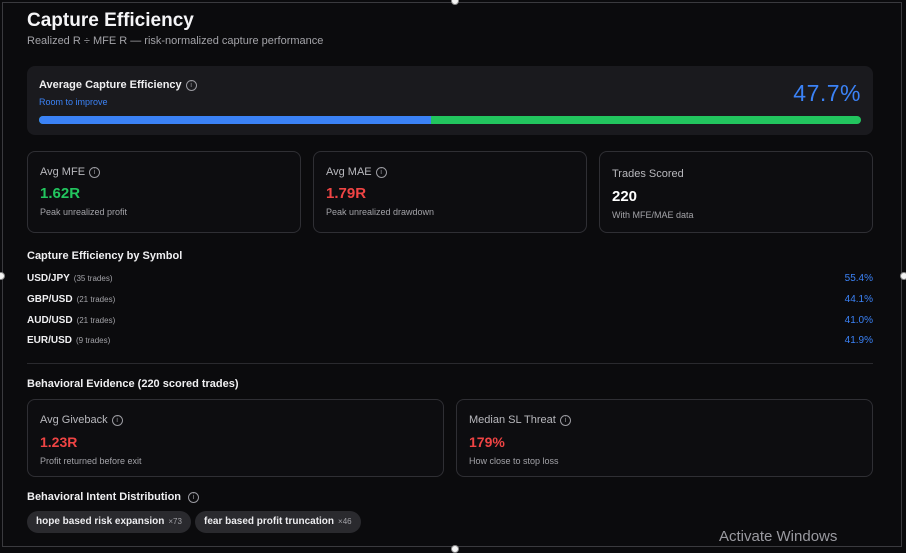 This screenshot has height=553, width=906. I want to click on intent-chip: hope based risk expansion ×73, so click(109, 522).